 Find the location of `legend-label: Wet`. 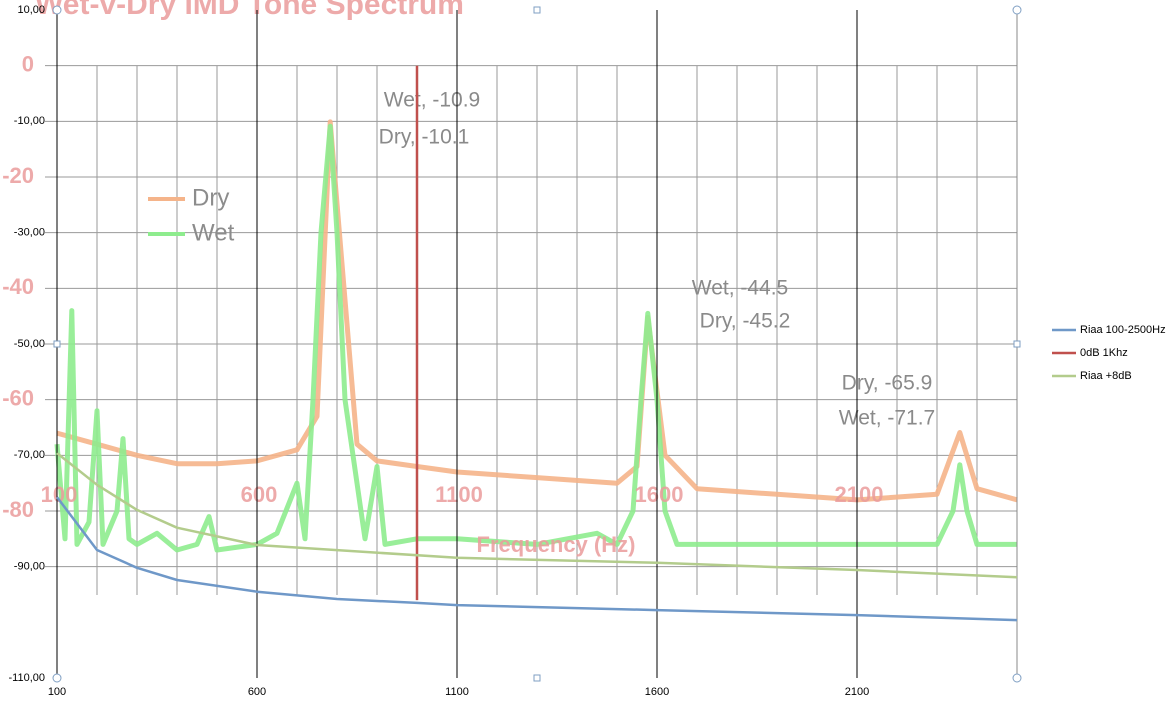

legend-label: Wet is located at coordinates (213, 232).